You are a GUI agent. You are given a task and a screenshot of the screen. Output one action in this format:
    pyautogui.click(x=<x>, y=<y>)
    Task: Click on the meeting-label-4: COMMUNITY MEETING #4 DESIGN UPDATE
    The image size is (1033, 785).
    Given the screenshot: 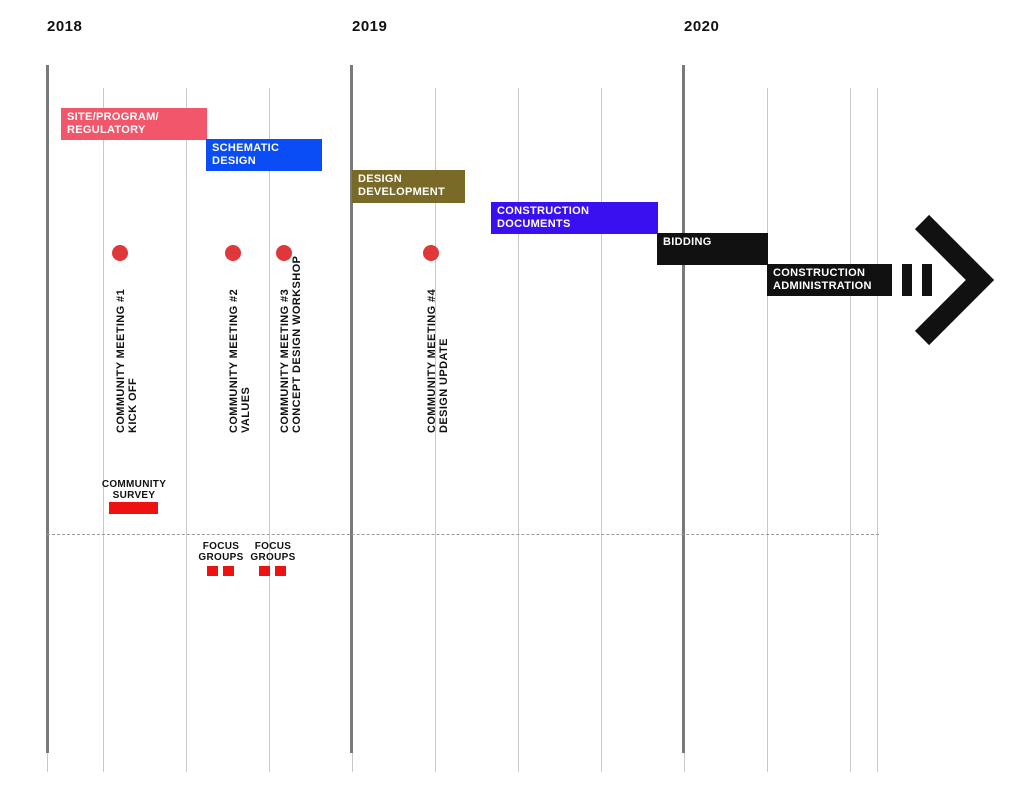 What is the action you would take?
    pyautogui.click(x=438, y=361)
    